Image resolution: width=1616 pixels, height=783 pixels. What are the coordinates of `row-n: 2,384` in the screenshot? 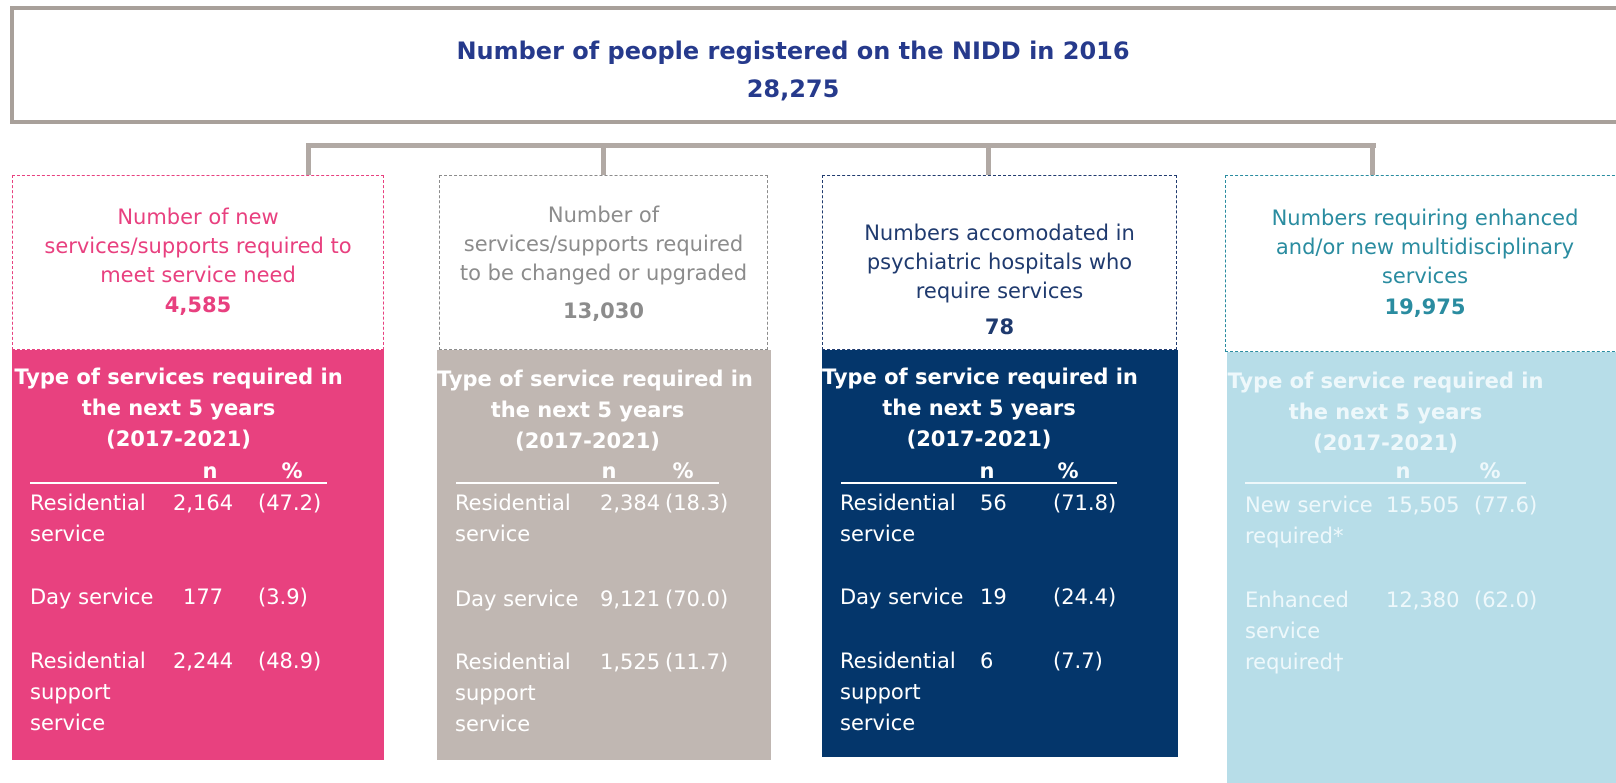 It's located at (630, 503).